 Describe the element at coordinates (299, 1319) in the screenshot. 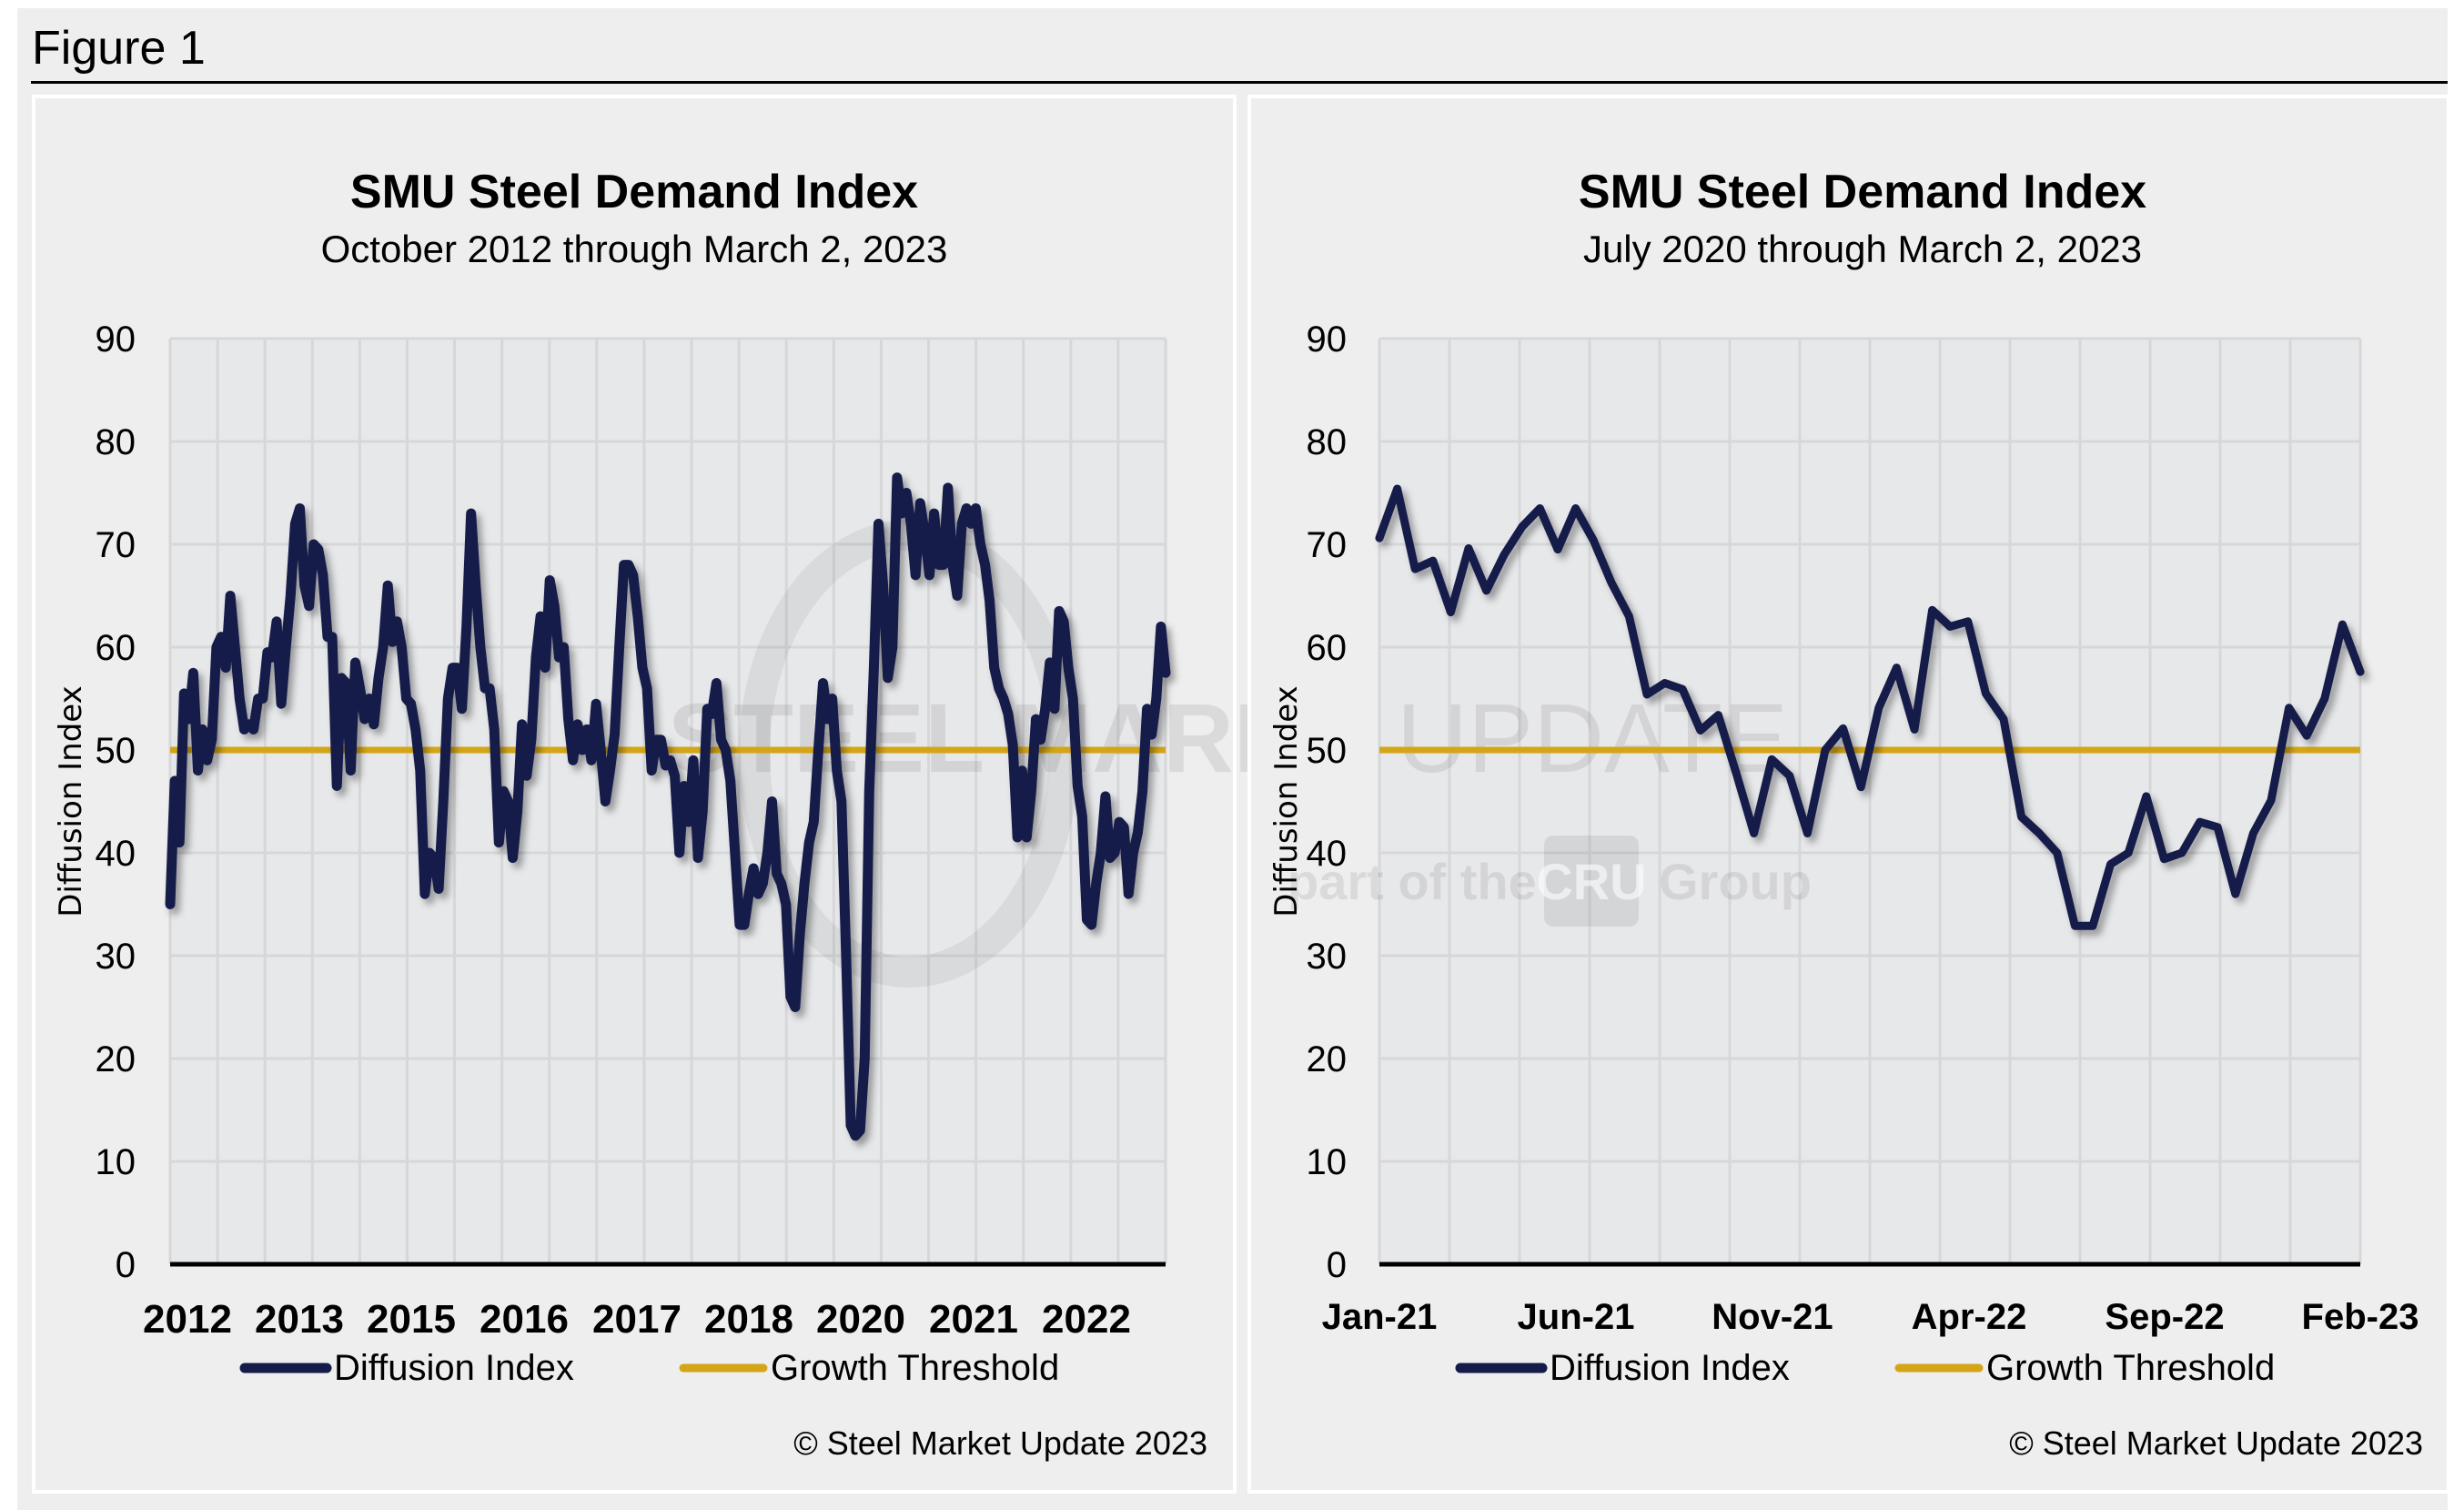

I see `x-tick-label: 2013` at that location.